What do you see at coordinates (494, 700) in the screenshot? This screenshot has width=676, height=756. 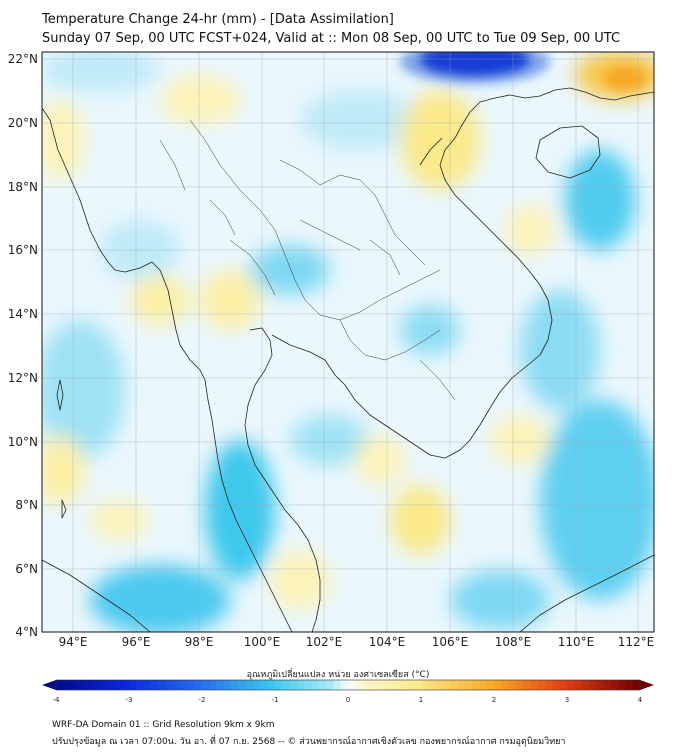 I see `colorbar-tick-label: 2` at bounding box center [494, 700].